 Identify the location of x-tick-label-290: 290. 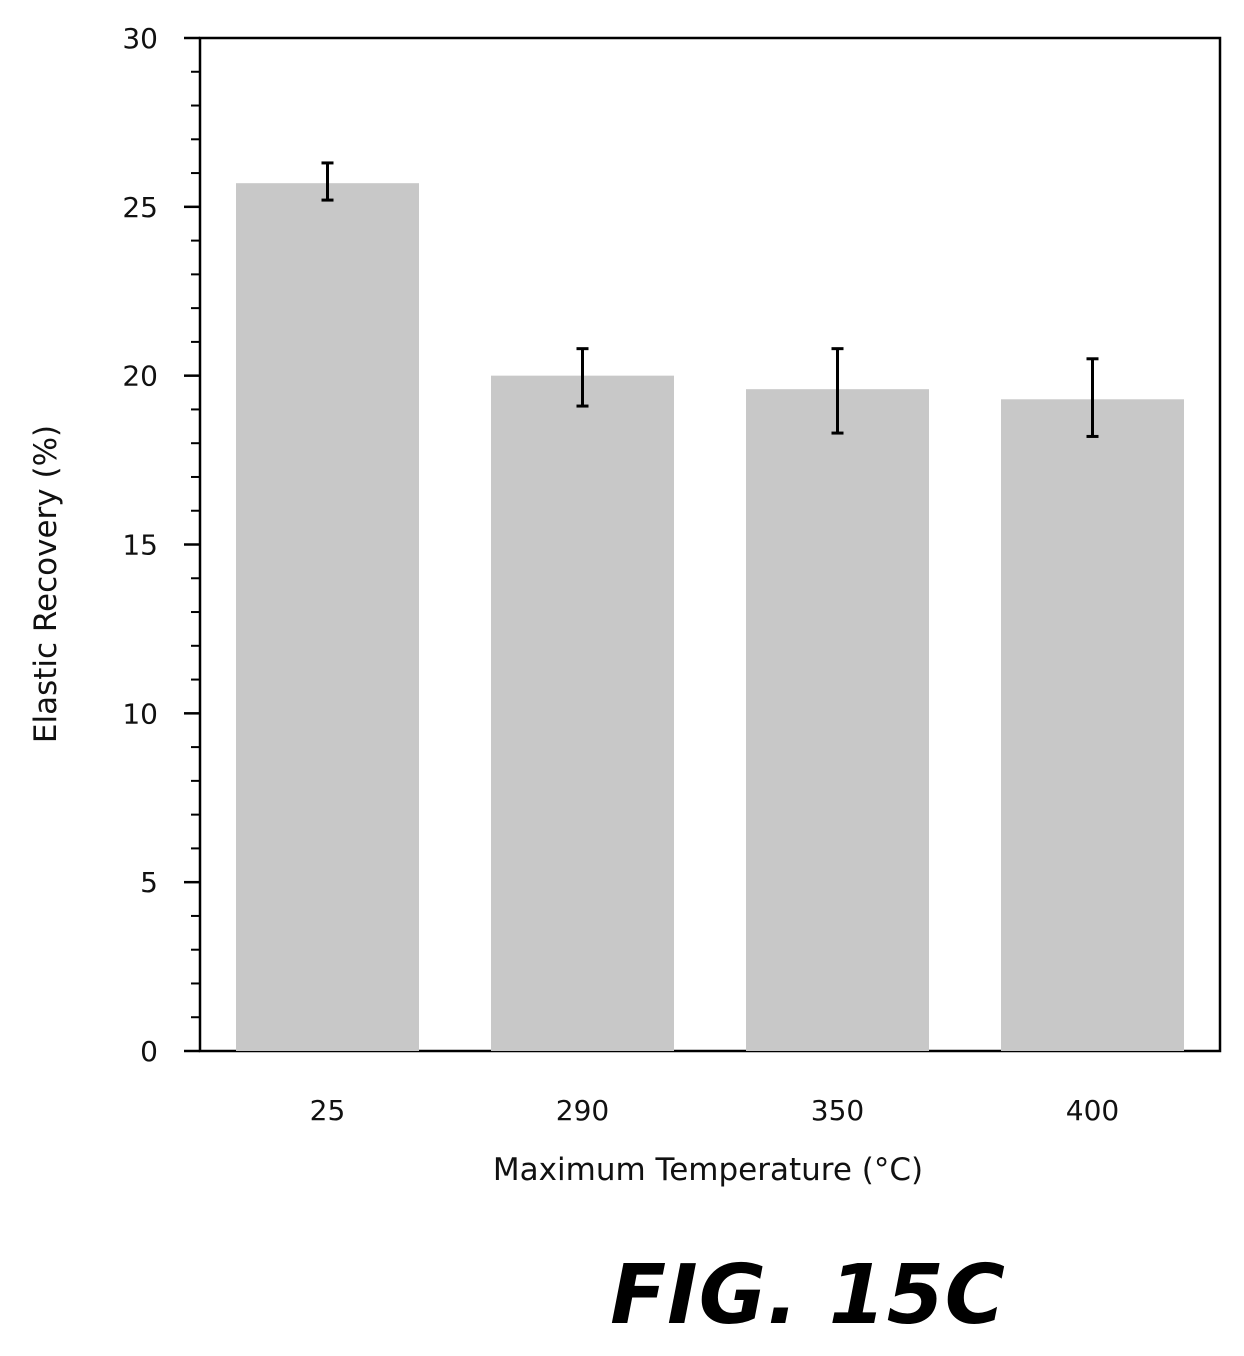
(582, 1110).